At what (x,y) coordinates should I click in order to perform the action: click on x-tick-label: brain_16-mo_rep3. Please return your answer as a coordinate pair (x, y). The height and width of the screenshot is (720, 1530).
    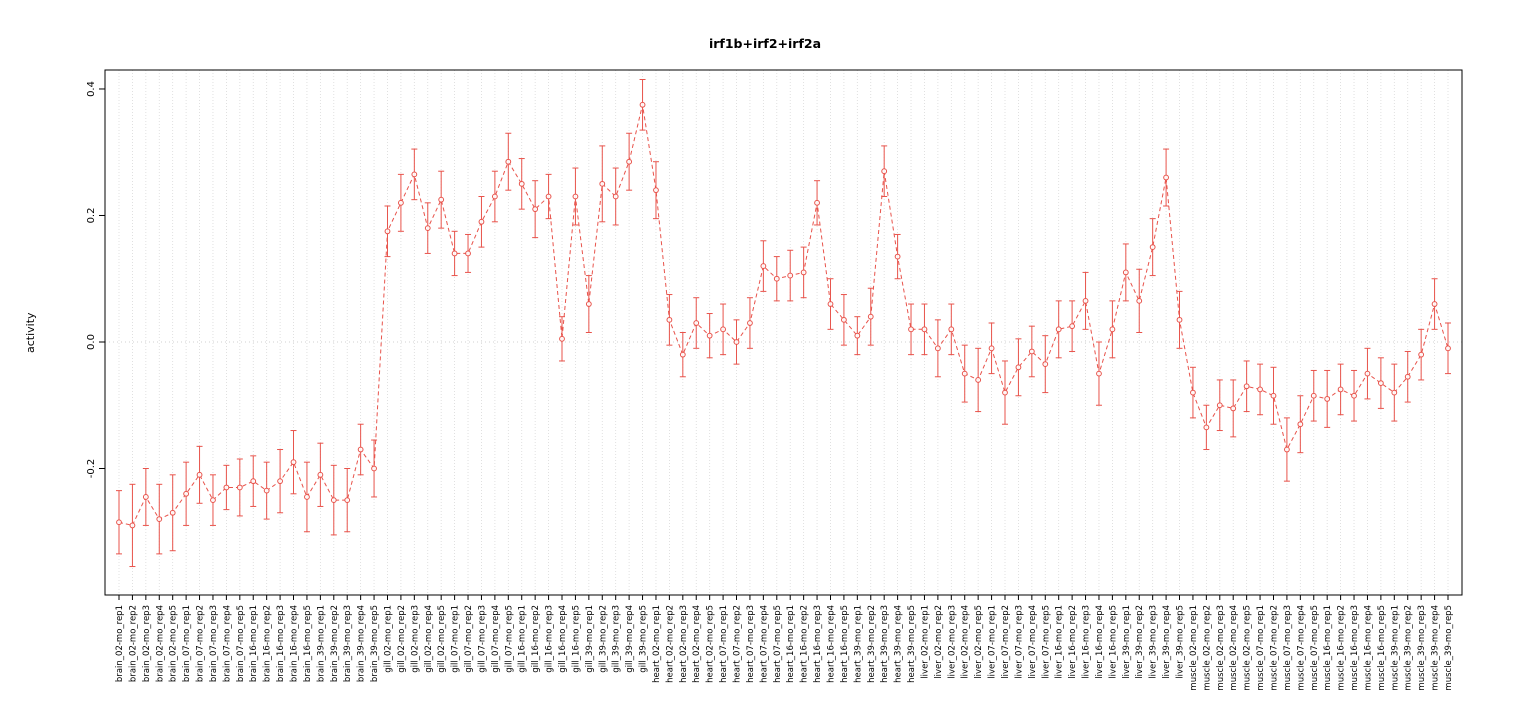
    Looking at the image, I should click on (281, 643).